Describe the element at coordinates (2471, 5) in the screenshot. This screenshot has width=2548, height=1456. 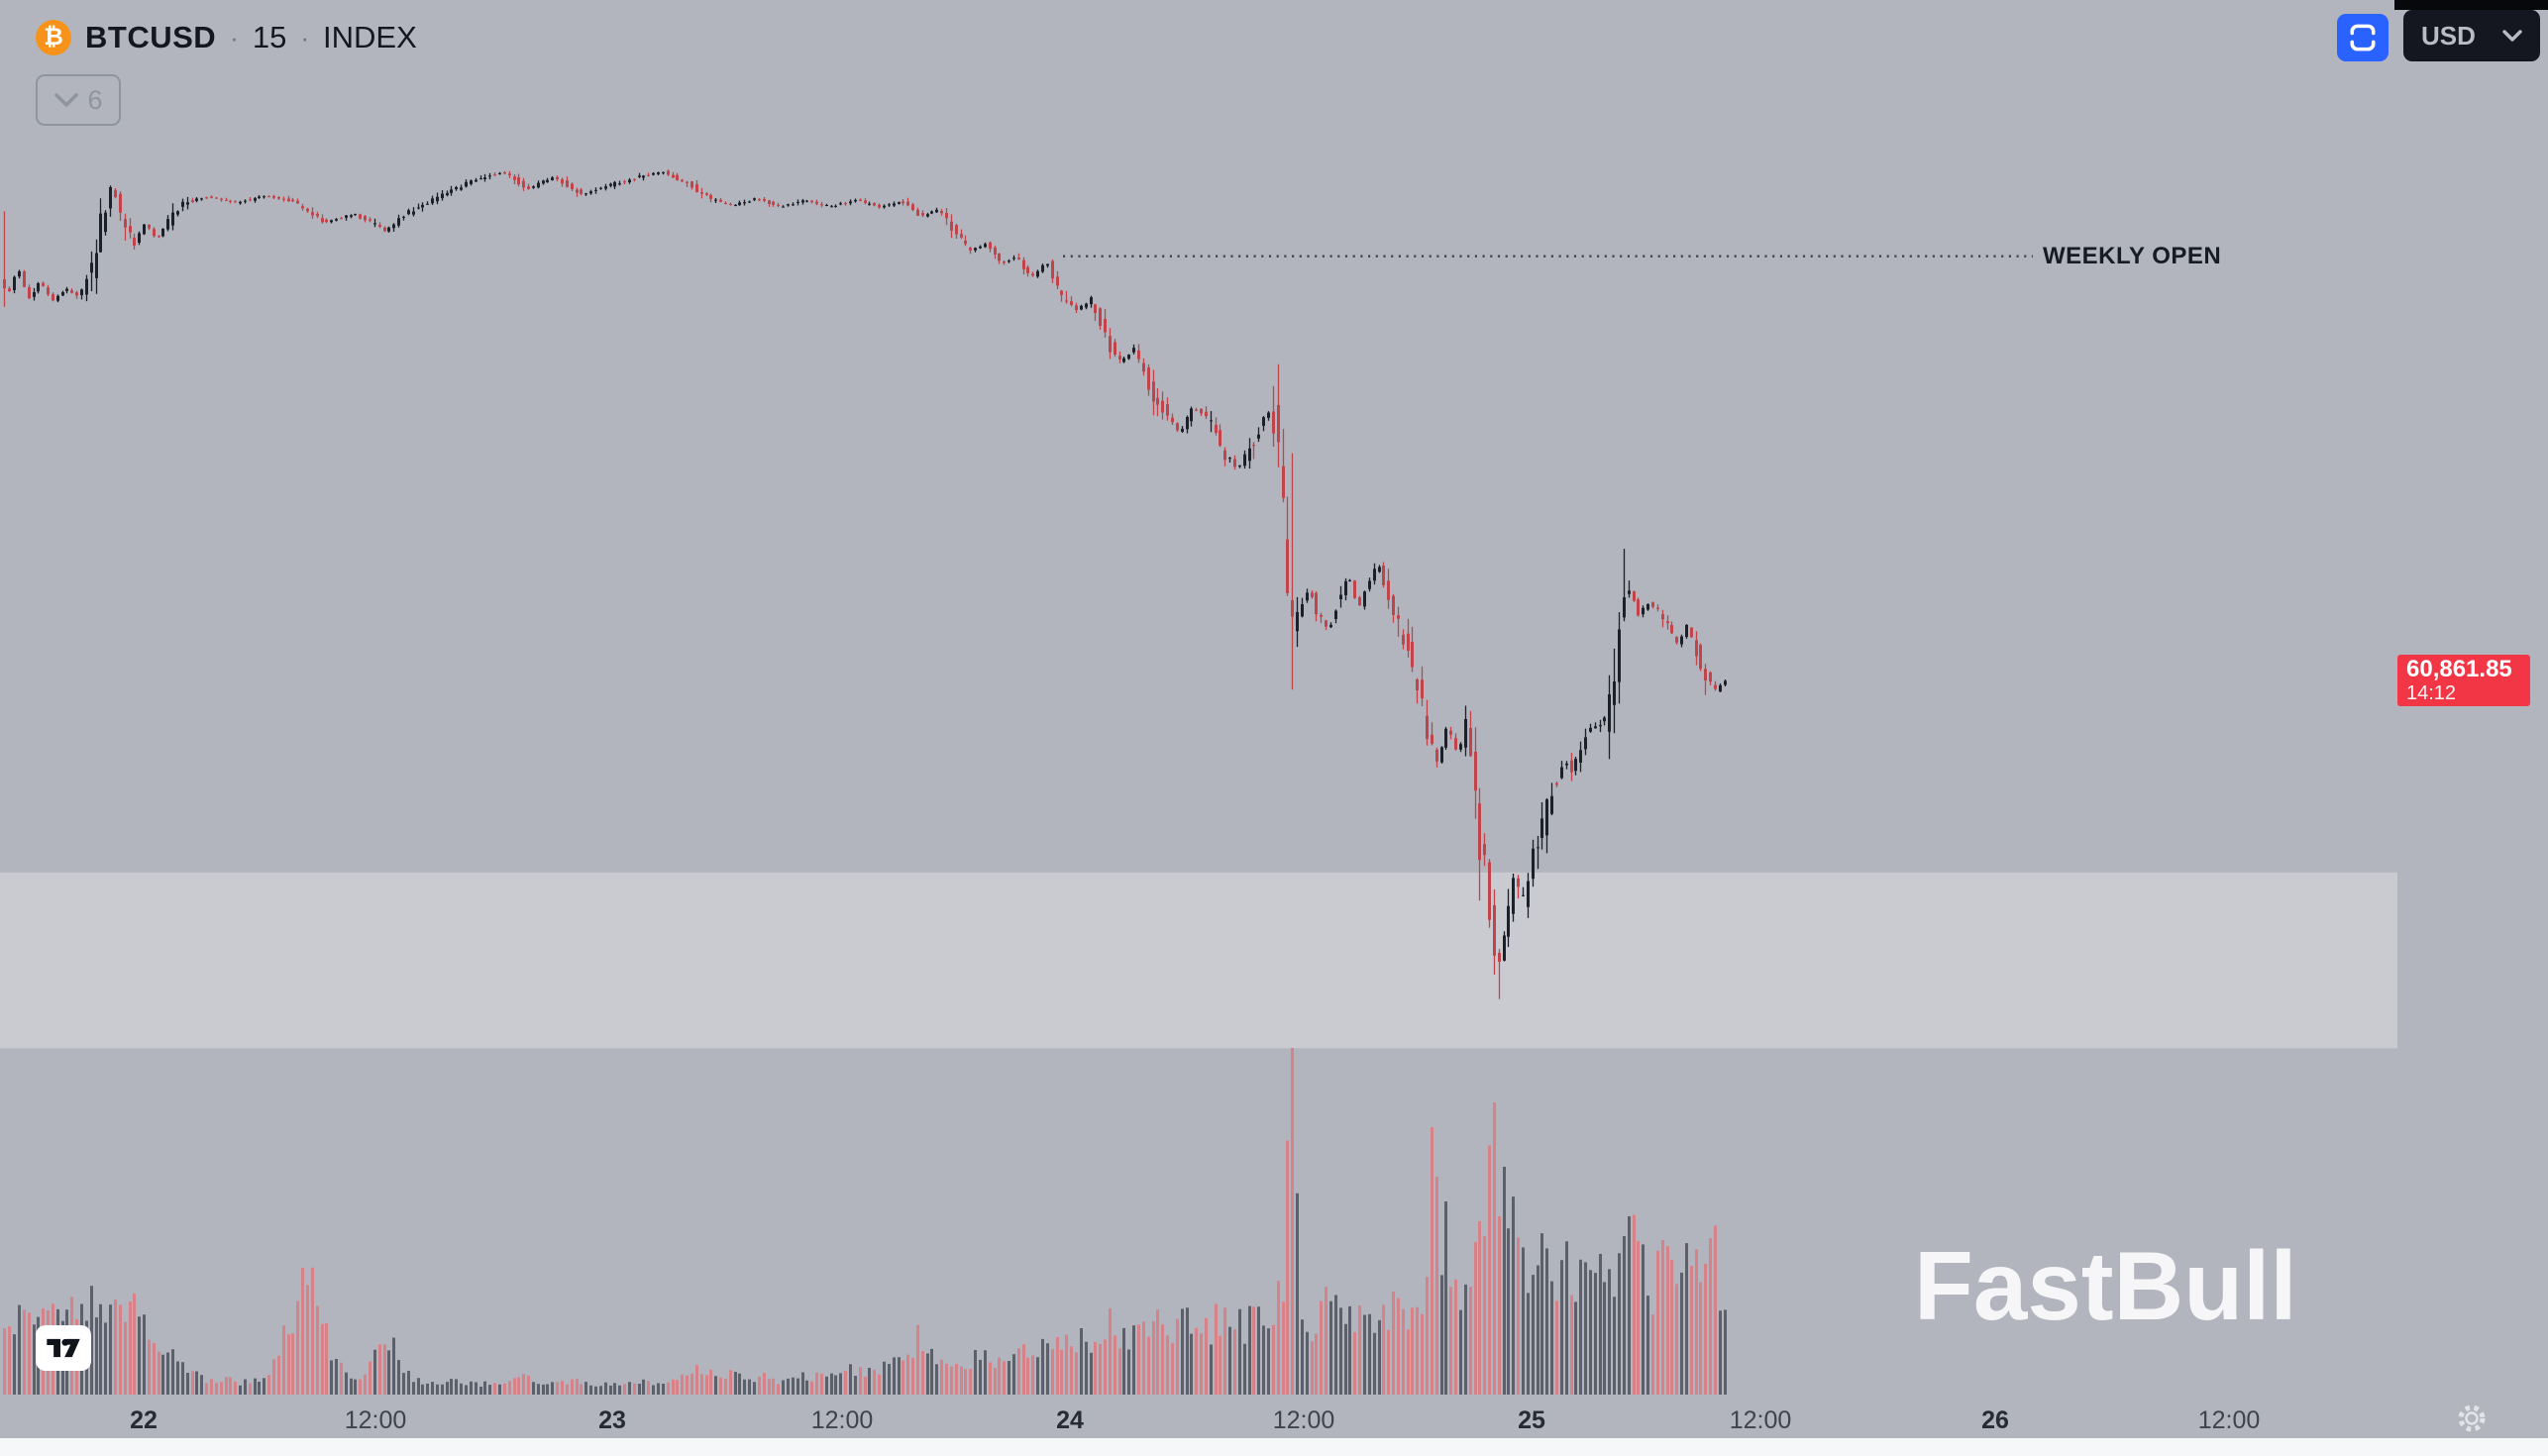
I see `window-edge` at that location.